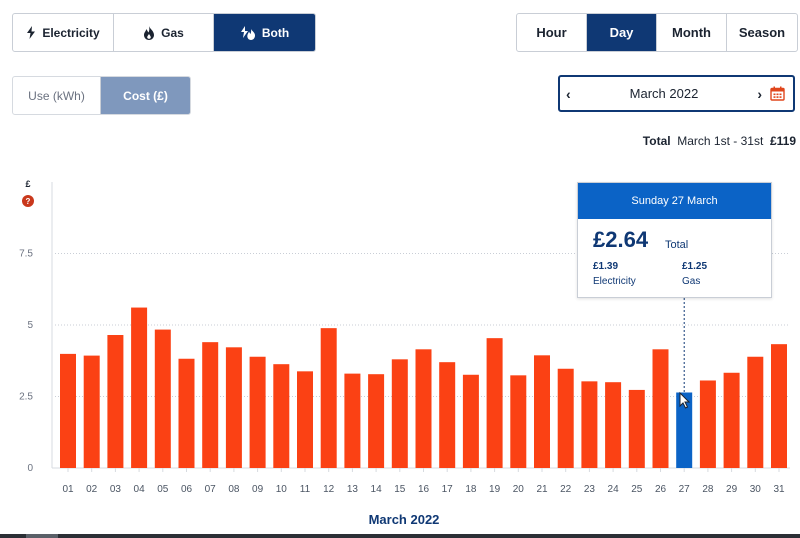 The height and width of the screenshot is (538, 800). What do you see at coordinates (305, 489) in the screenshot?
I see `x-tick-label: 11` at bounding box center [305, 489].